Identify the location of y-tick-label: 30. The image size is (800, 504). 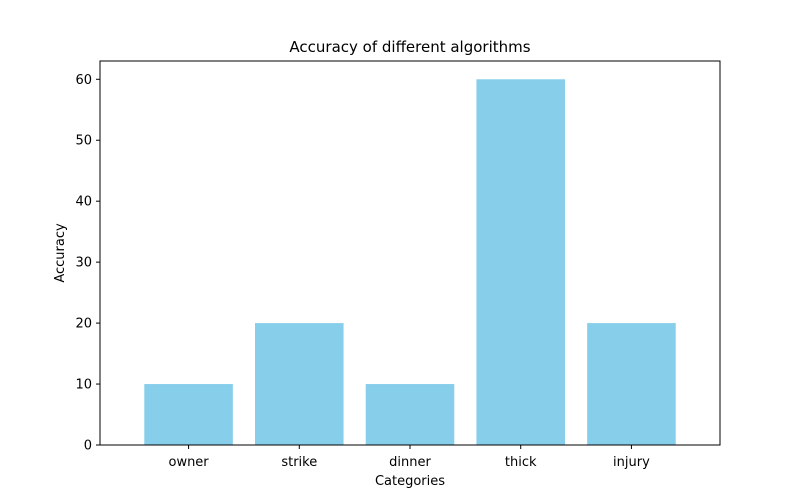
(83, 263).